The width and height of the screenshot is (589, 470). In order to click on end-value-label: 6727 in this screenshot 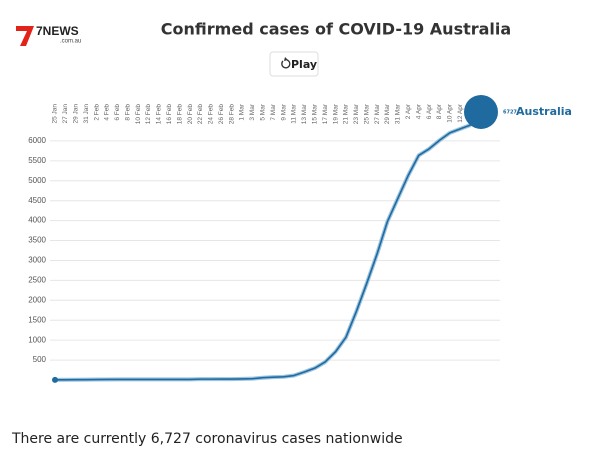, I will do `click(510, 112)`.